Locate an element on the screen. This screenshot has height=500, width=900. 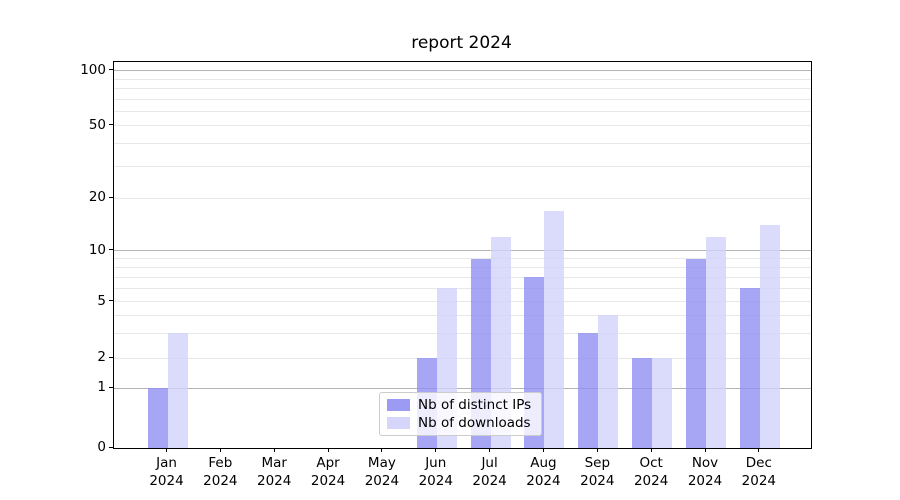
x-tick-label-oct: Oct 2024 is located at coordinates (651, 472).